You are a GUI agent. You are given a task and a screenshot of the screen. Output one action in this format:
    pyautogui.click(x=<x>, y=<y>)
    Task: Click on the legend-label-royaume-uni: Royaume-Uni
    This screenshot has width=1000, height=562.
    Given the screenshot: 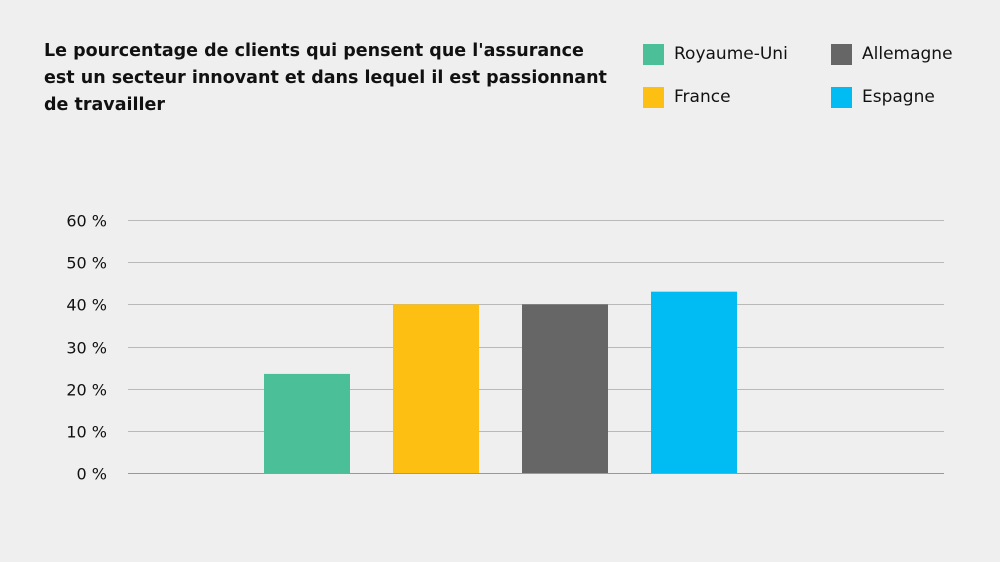 What is the action you would take?
    pyautogui.click(x=731, y=54)
    